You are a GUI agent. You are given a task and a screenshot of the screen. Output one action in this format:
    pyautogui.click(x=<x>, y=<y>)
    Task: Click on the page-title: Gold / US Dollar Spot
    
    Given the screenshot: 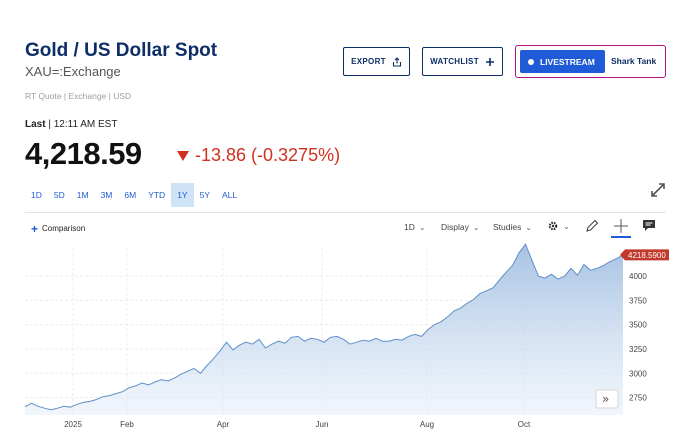 What is the action you would take?
    pyautogui.click(x=121, y=50)
    